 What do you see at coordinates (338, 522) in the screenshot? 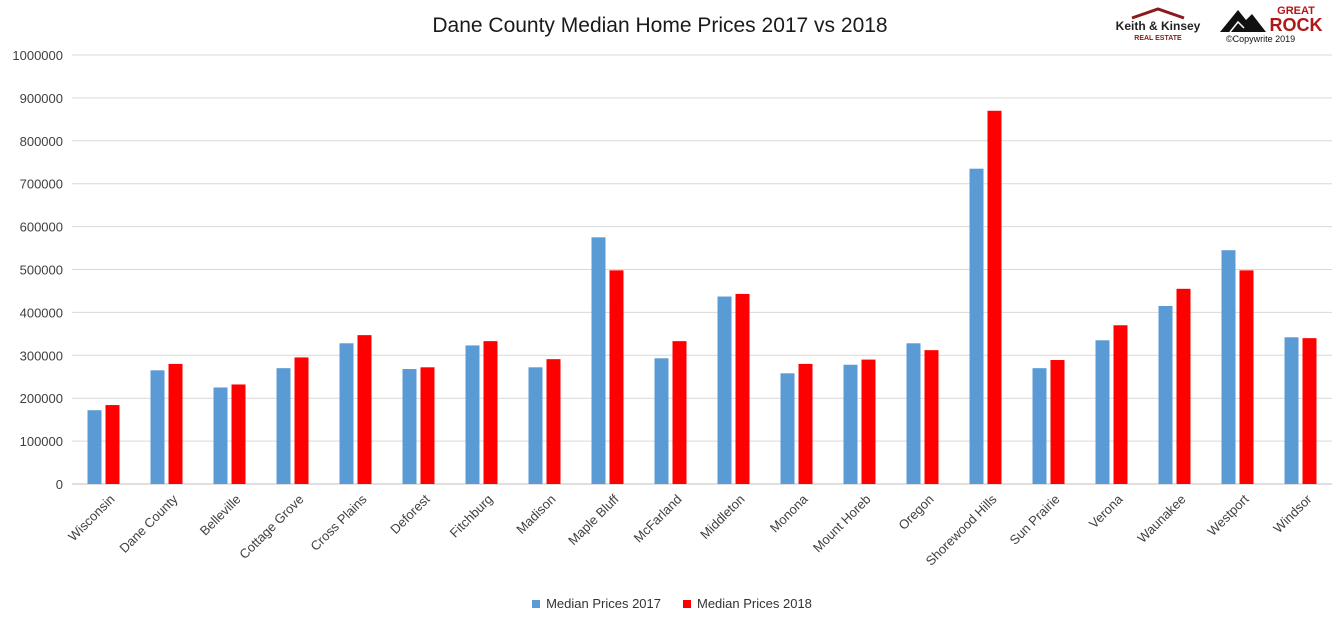
I see `x-tick-label: Cross Plains` at bounding box center [338, 522].